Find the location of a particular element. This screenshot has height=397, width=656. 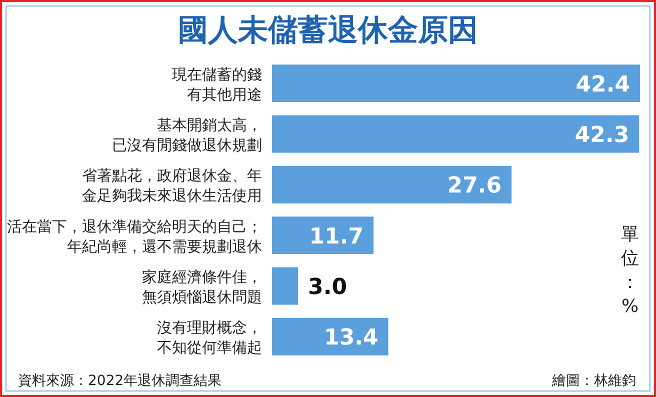

data-label: 42.4 is located at coordinates (603, 85).